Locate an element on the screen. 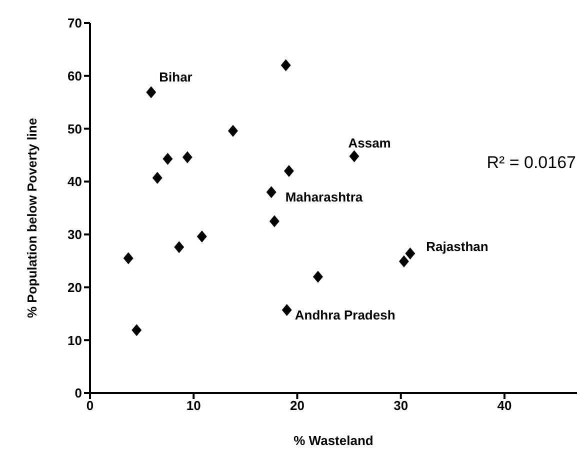 This screenshot has width=586, height=461. y-tick-label: 0 is located at coordinates (78, 393).